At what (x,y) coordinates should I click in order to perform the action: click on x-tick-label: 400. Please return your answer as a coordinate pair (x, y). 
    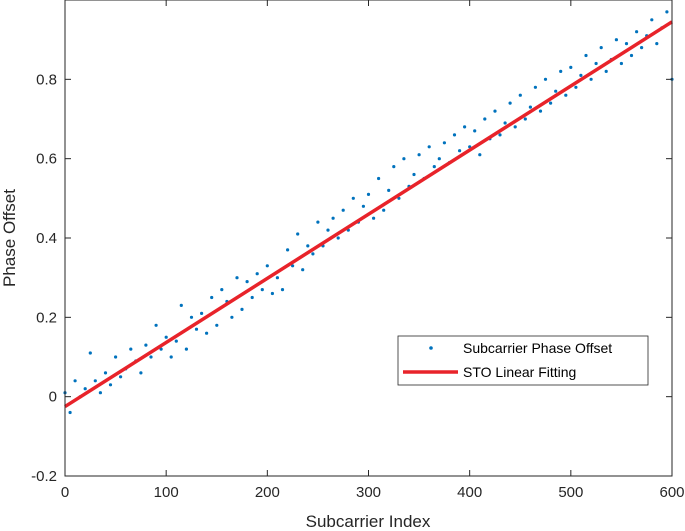
    Looking at the image, I should click on (469, 492).